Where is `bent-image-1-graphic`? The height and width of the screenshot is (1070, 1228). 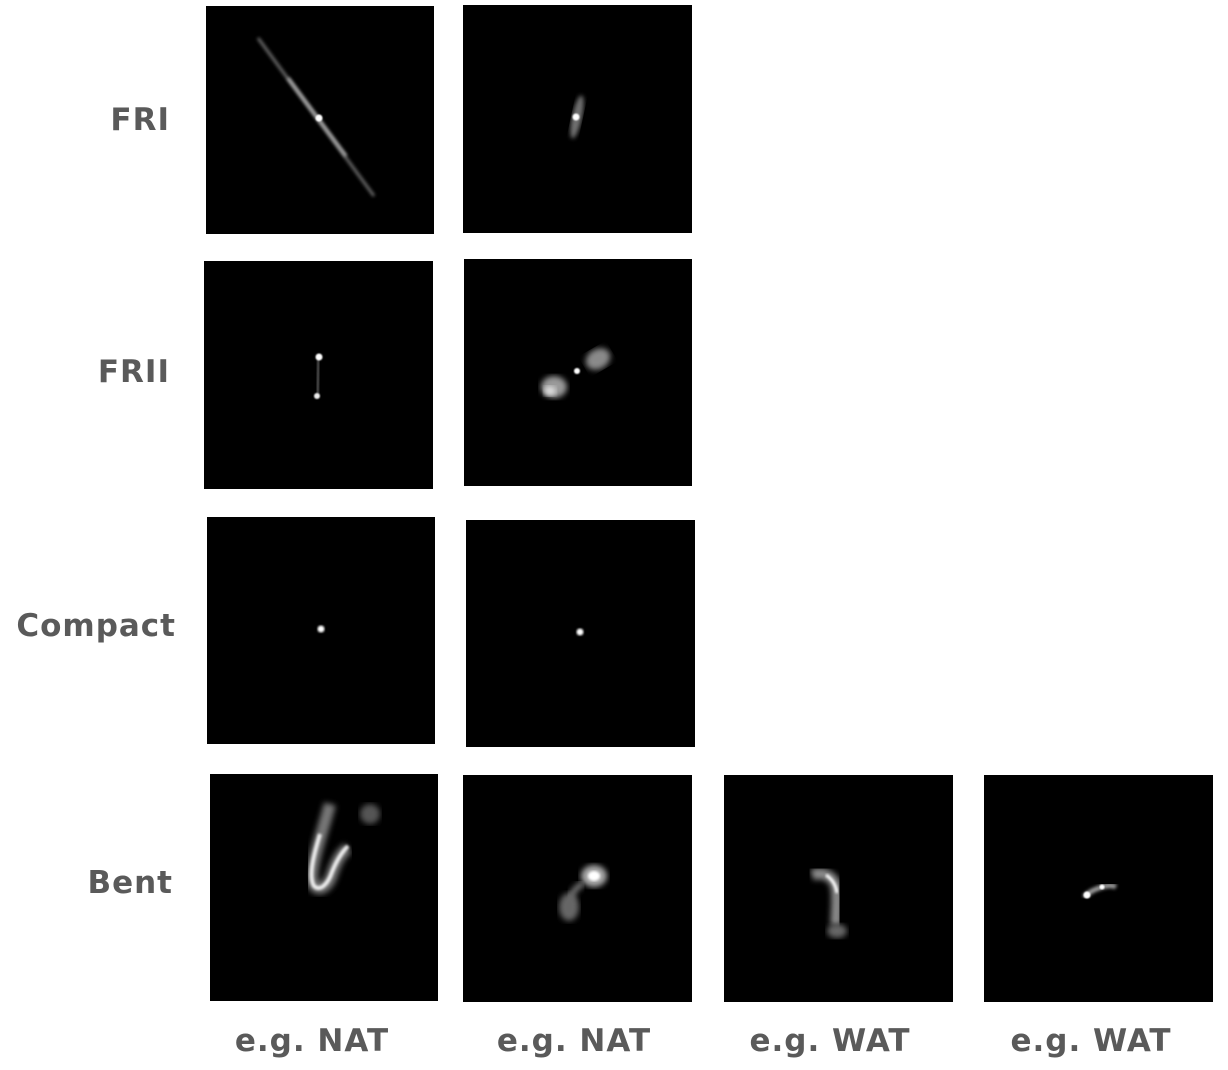 bent-image-1-graphic is located at coordinates (342, 848).